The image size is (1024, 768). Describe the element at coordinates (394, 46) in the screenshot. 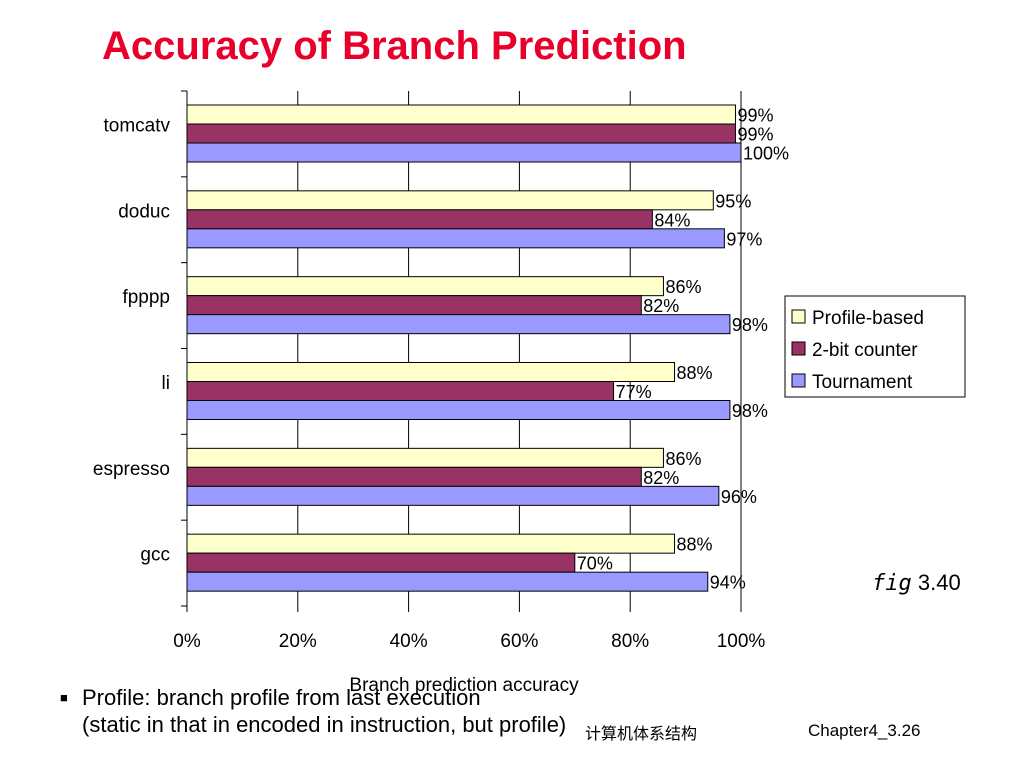

I see `slide-title: Accuracy of Branch Prediction` at that location.